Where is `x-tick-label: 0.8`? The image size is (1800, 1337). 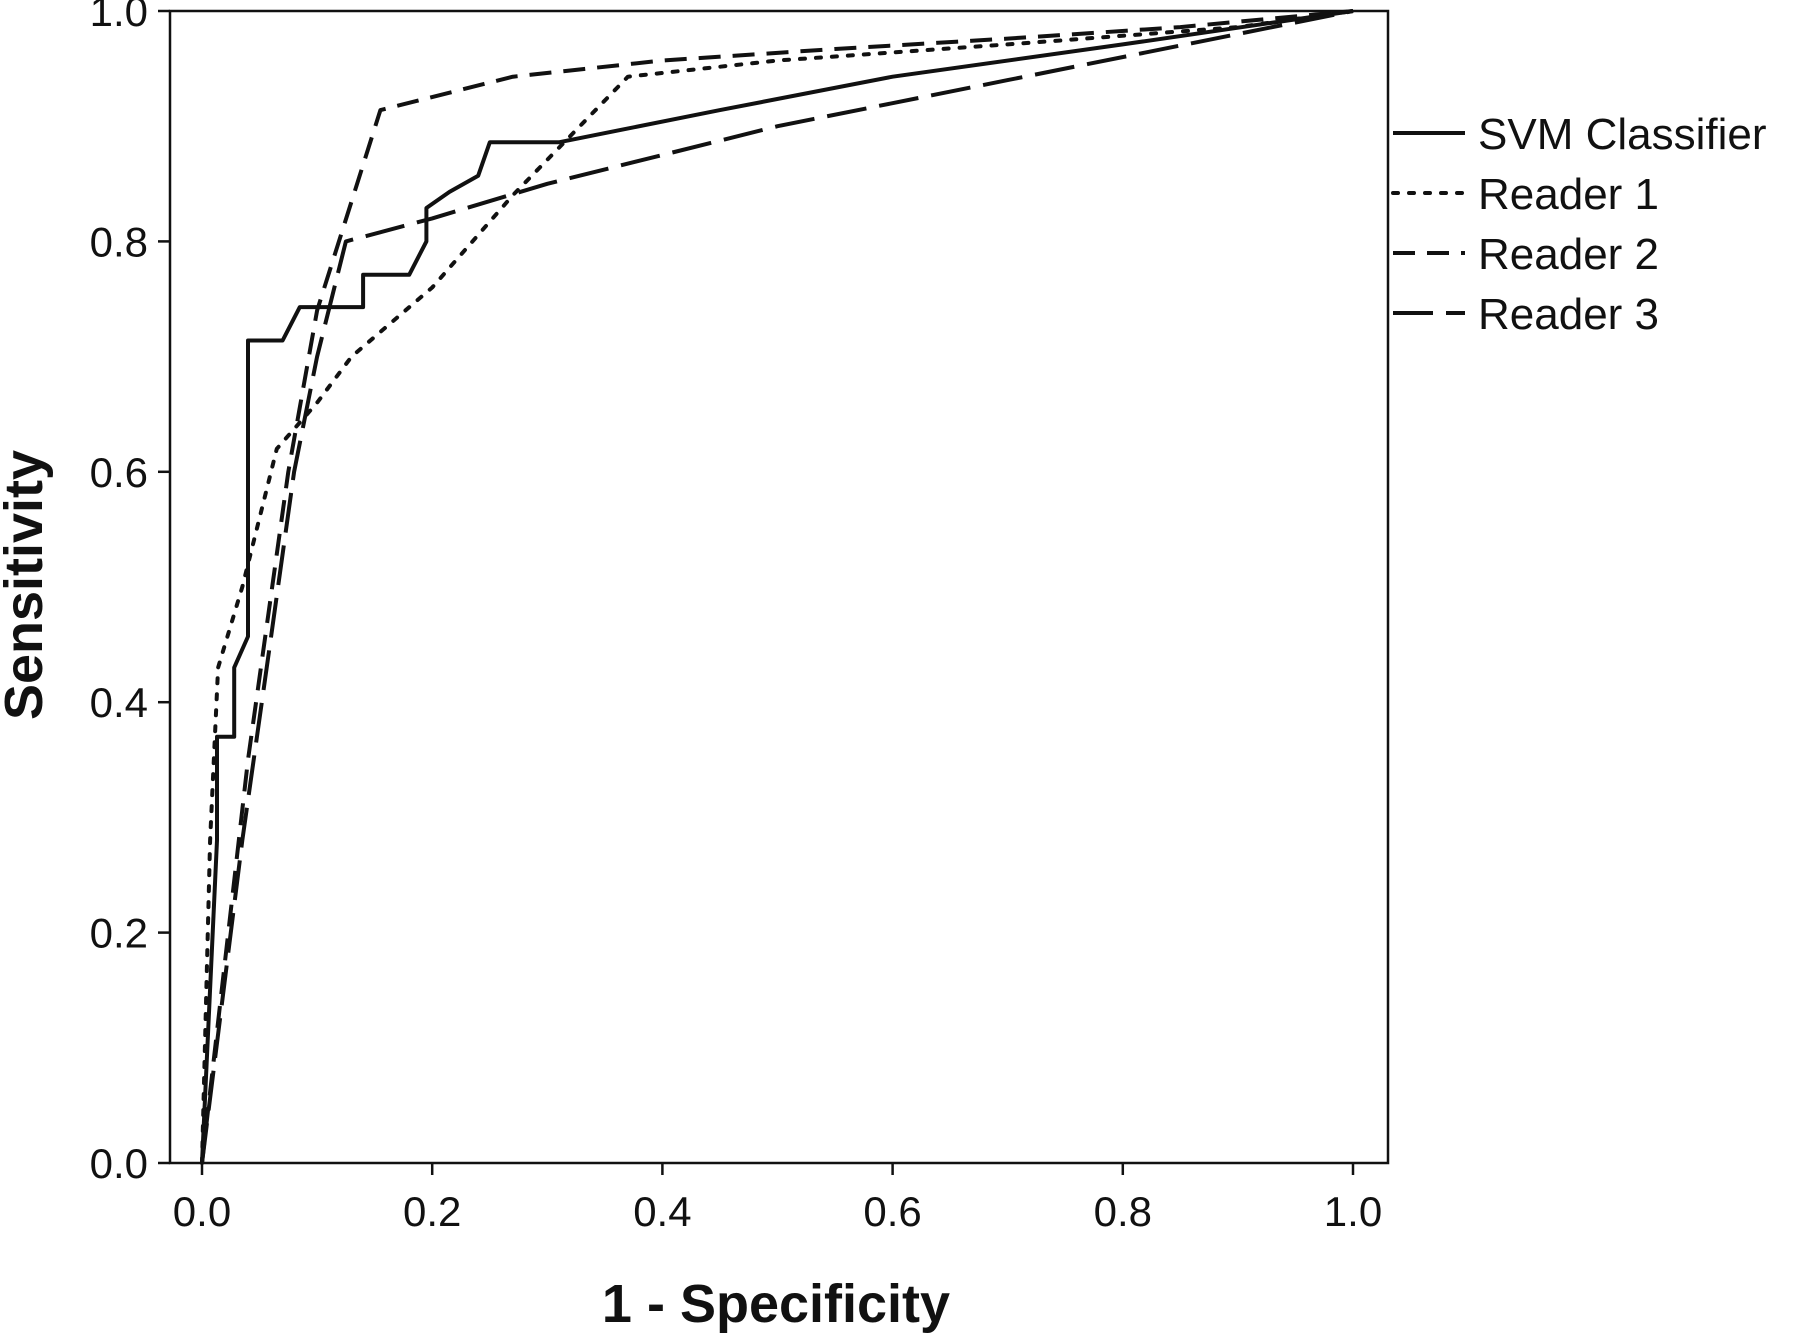 x-tick-label: 0.8 is located at coordinates (1123, 1211).